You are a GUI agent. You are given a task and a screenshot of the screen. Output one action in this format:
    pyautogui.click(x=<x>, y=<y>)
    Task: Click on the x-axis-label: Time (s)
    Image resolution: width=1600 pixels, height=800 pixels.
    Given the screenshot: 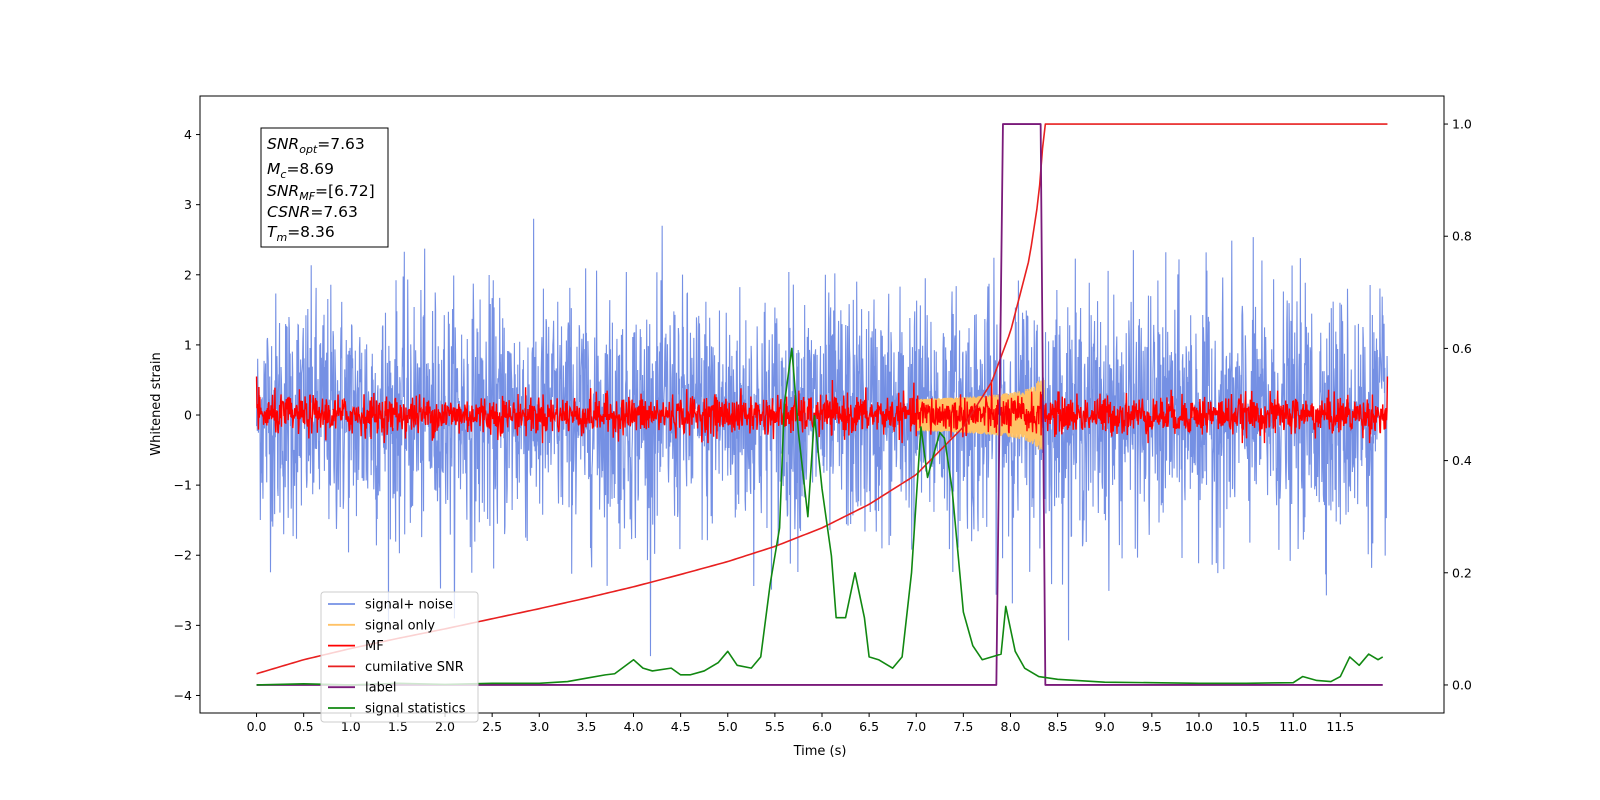 What is the action you would take?
    pyautogui.click(x=820, y=751)
    